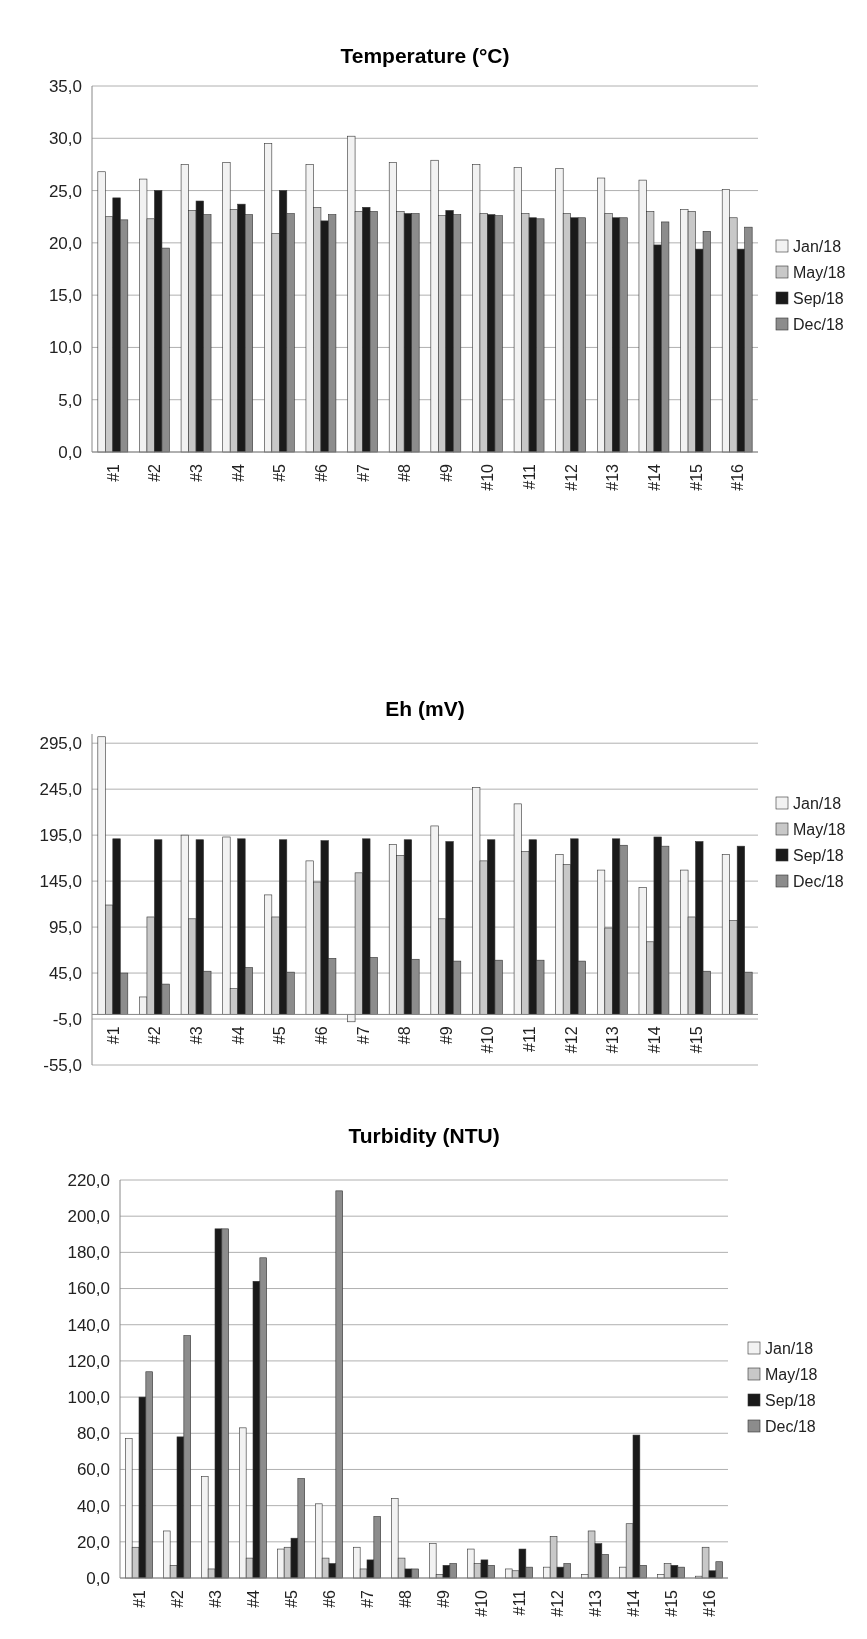  Describe the element at coordinates (65, 139) in the screenshot. I see `y-tick-label: 30,0` at that location.